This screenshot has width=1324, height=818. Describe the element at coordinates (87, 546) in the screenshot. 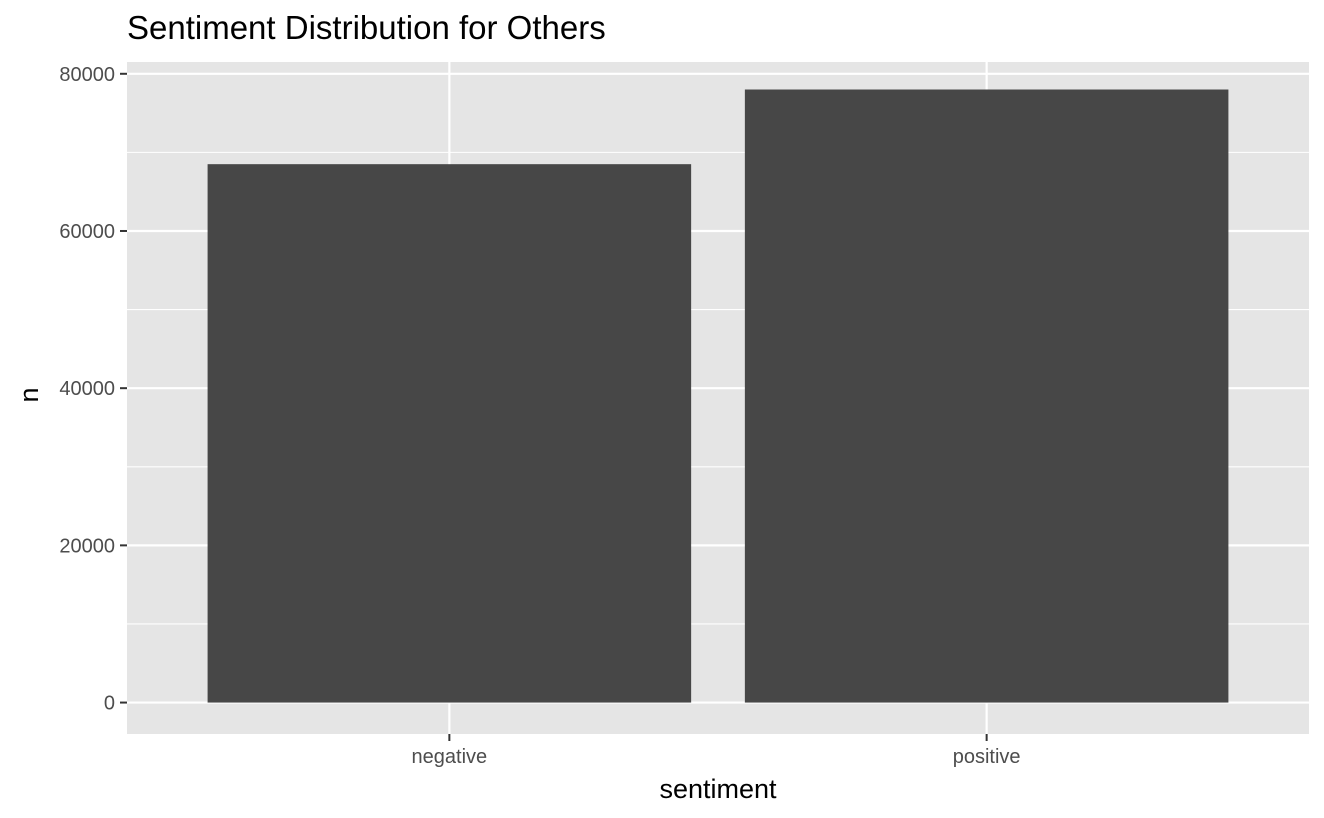

I see `y-tick-label: 20000` at that location.